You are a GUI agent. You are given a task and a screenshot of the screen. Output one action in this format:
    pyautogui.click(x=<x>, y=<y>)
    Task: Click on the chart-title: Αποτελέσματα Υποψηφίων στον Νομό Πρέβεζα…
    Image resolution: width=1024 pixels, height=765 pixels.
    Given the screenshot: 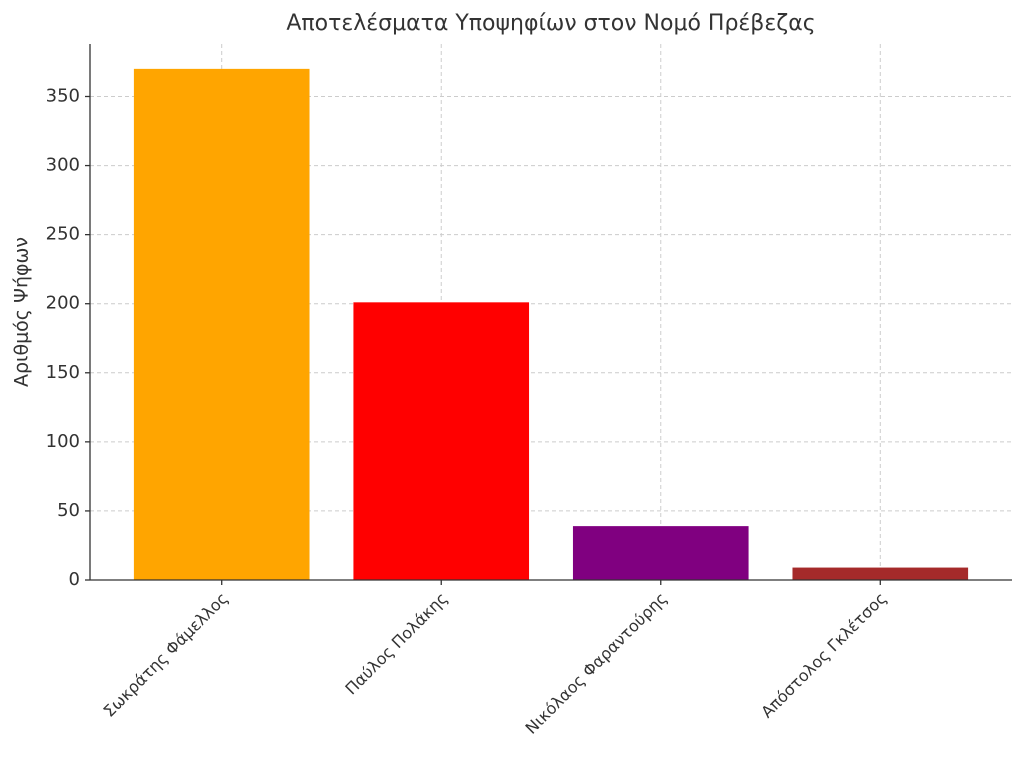 What is the action you would take?
    pyautogui.click(x=550, y=23)
    